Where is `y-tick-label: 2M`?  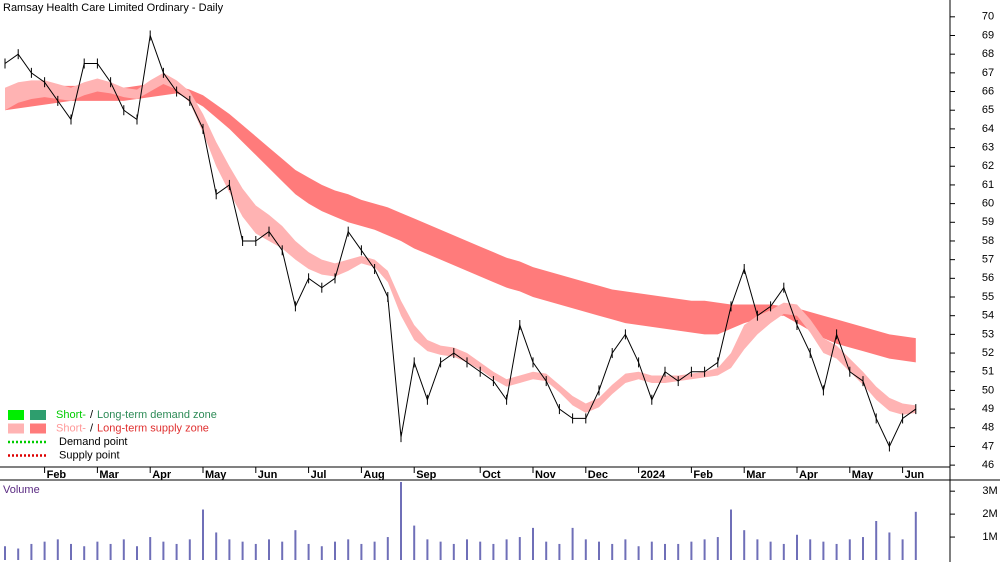
y-tick-label: 2M is located at coordinates (989, 514).